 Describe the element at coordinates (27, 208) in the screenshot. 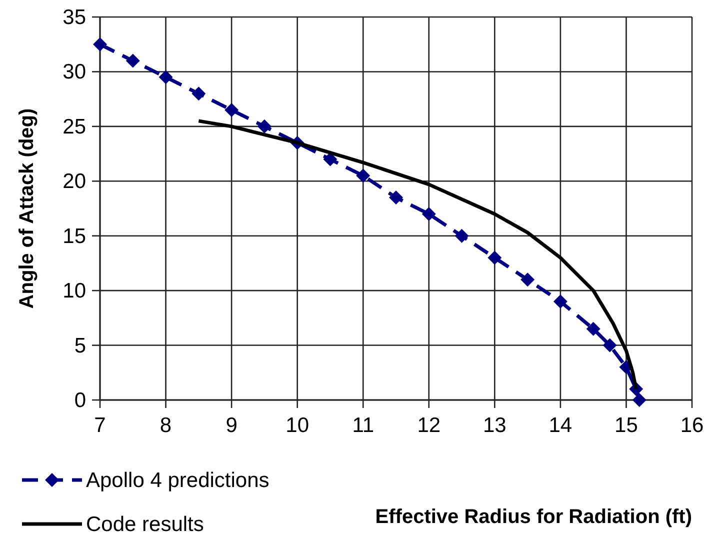

I see `y-axis-title: Angle of Attack (deg)` at that location.